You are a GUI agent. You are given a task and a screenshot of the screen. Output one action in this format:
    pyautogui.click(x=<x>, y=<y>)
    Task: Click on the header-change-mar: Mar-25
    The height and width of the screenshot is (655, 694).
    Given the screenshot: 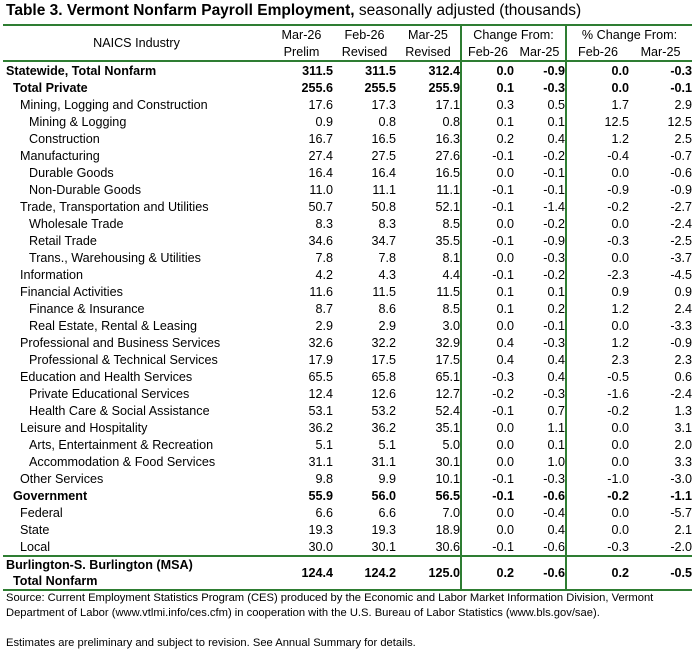 What is the action you would take?
    pyautogui.click(x=539, y=51)
    